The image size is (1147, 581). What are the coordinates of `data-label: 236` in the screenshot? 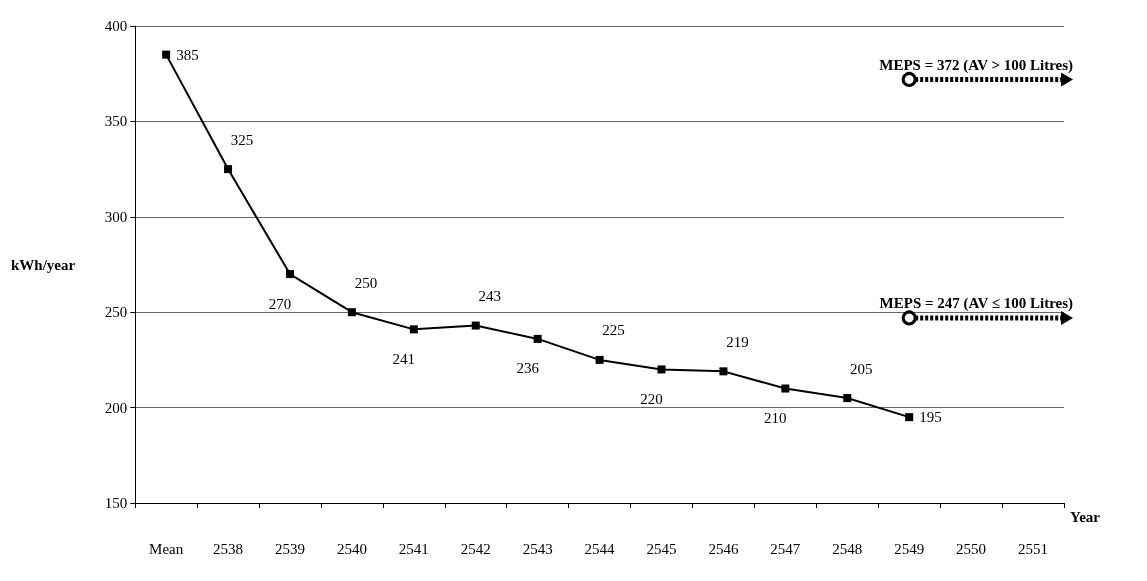 It's located at (528, 368).